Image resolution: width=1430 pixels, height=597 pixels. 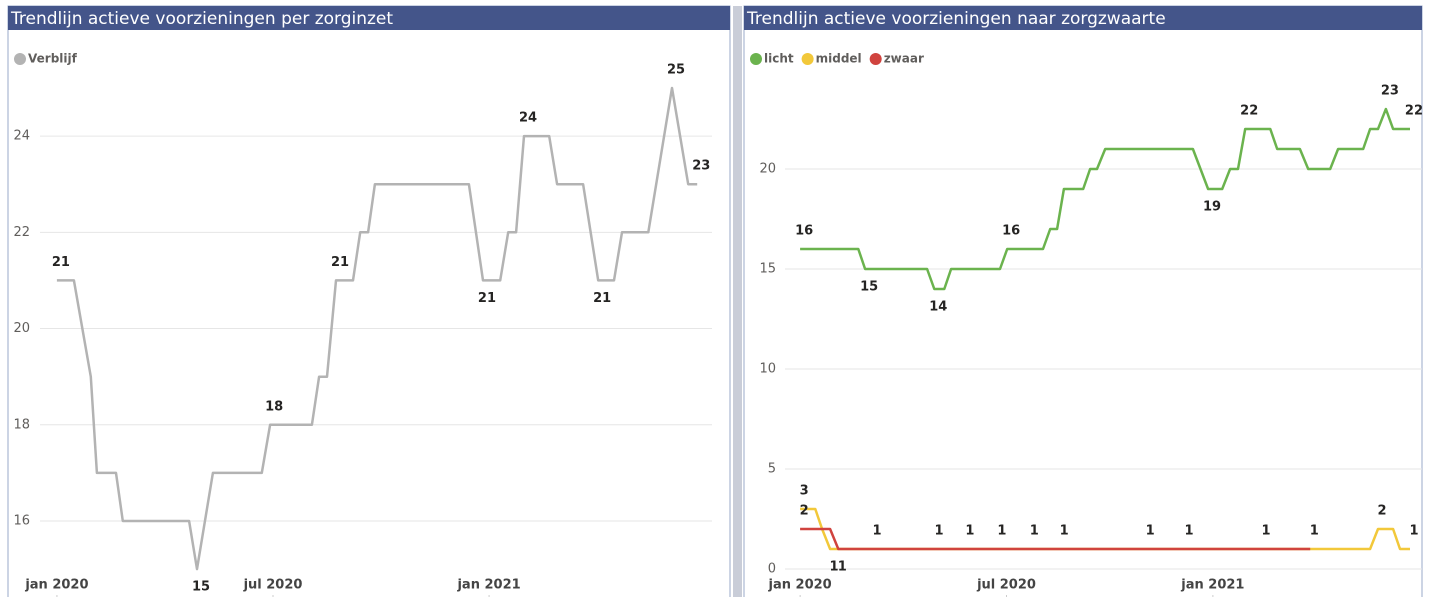 What do you see at coordinates (767, 369) in the screenshot?
I see `y-tick-label: 10` at bounding box center [767, 369].